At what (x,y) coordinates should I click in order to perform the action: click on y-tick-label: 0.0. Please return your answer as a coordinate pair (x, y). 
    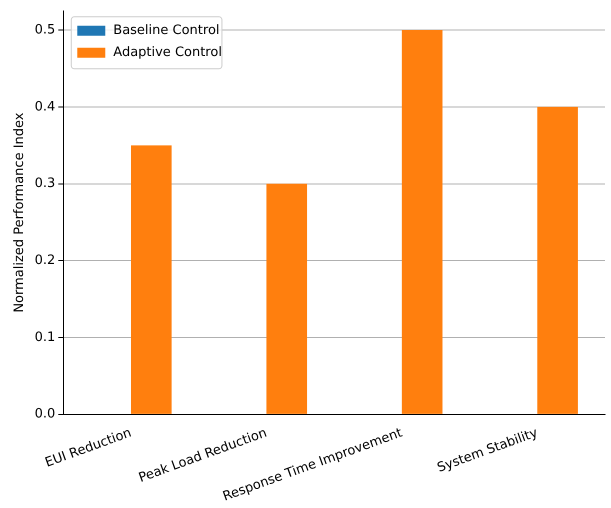
    Looking at the image, I should click on (45, 414).